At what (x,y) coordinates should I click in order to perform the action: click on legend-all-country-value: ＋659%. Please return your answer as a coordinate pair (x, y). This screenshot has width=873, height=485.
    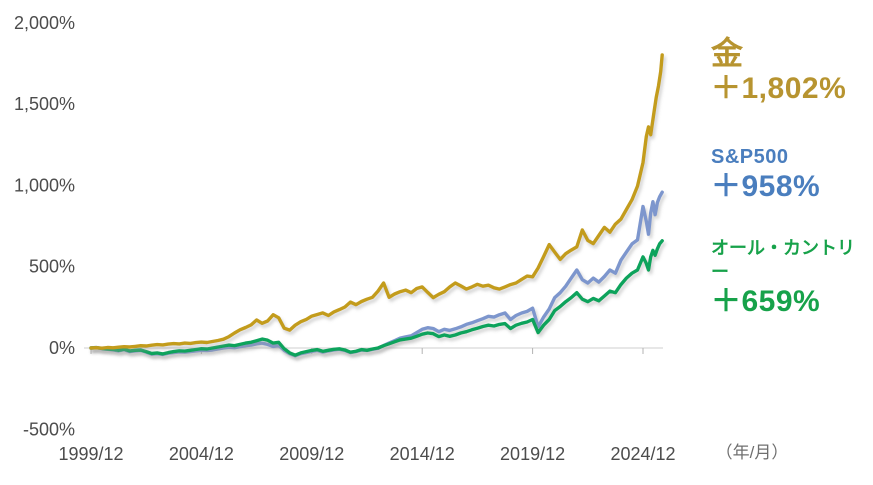
    Looking at the image, I should click on (766, 301).